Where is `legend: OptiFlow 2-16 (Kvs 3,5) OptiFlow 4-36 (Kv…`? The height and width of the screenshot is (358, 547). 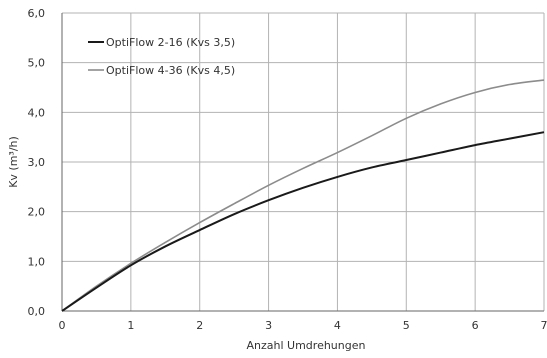
legend: OptiFlow 2-16 (Kvs 3,5) OptiFlow 4-36 (Kv… is located at coordinates (161, 56).